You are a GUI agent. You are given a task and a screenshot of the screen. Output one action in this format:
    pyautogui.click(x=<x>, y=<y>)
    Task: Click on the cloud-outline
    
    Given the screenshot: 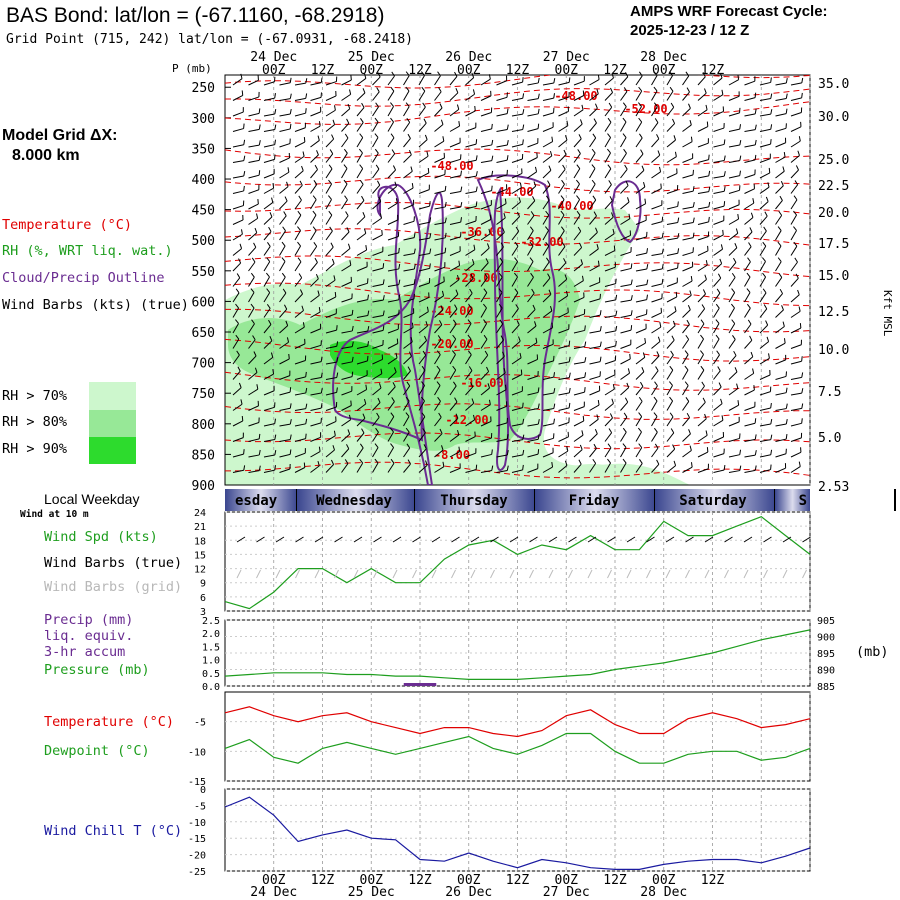 What is the action you would take?
    pyautogui.click(x=405, y=334)
    